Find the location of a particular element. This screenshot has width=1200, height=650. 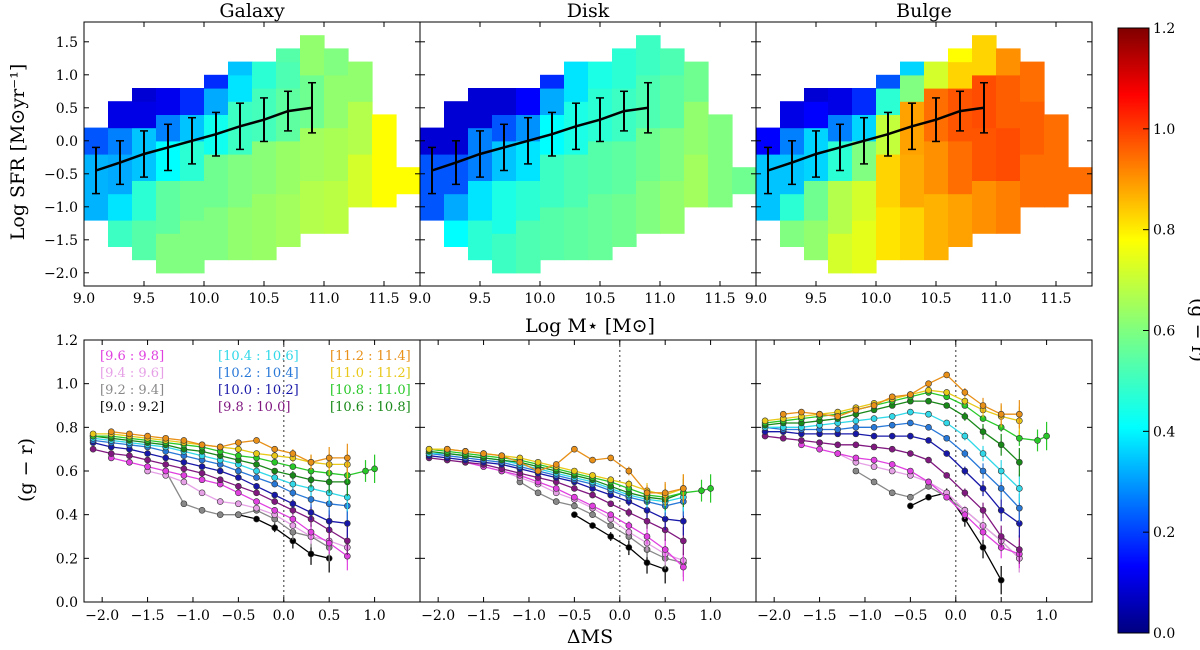

colorbar-tick-label: 1.0 is located at coordinates (1164, 130).